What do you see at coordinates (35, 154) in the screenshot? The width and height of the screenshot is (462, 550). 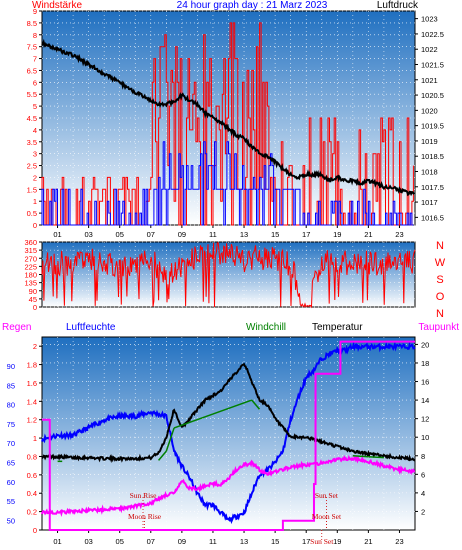 I see `wind-speed-tick-label: 3` at bounding box center [35, 154].